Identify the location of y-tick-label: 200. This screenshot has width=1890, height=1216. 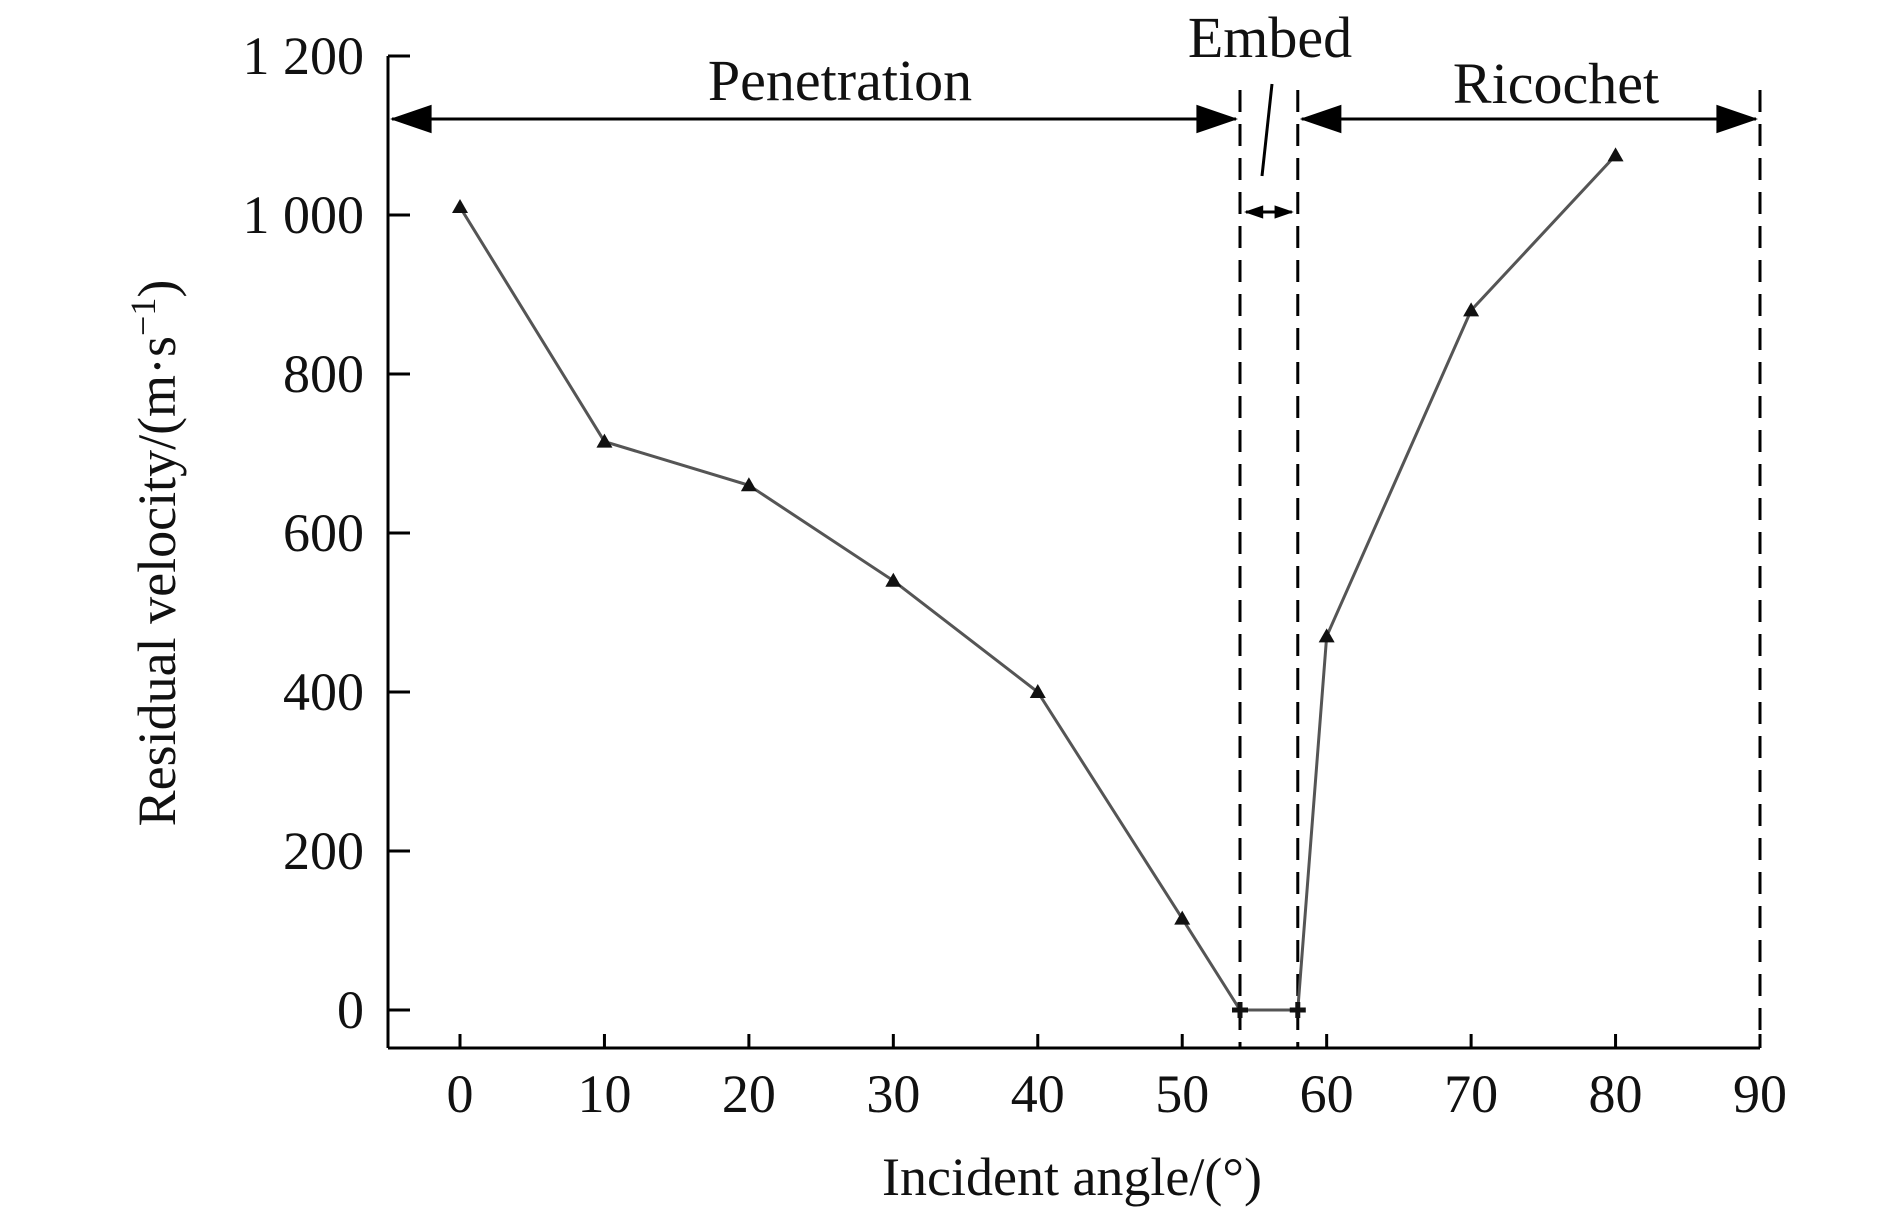
(323, 851).